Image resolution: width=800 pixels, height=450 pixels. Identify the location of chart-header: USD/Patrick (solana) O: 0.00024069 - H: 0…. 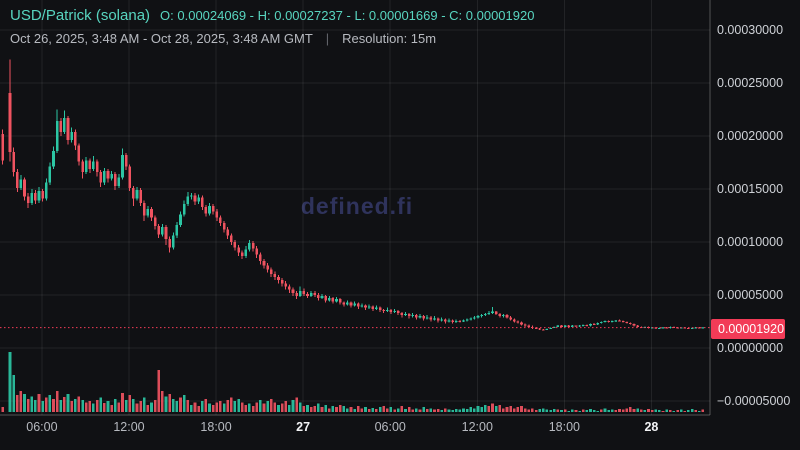
(272, 16).